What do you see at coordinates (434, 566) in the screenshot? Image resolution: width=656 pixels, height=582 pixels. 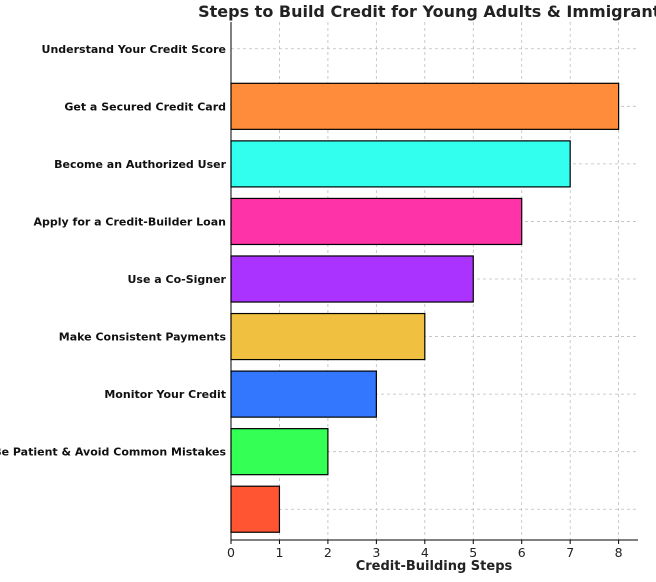 I see `x-axis-label: Credit-Building Steps` at bounding box center [434, 566].